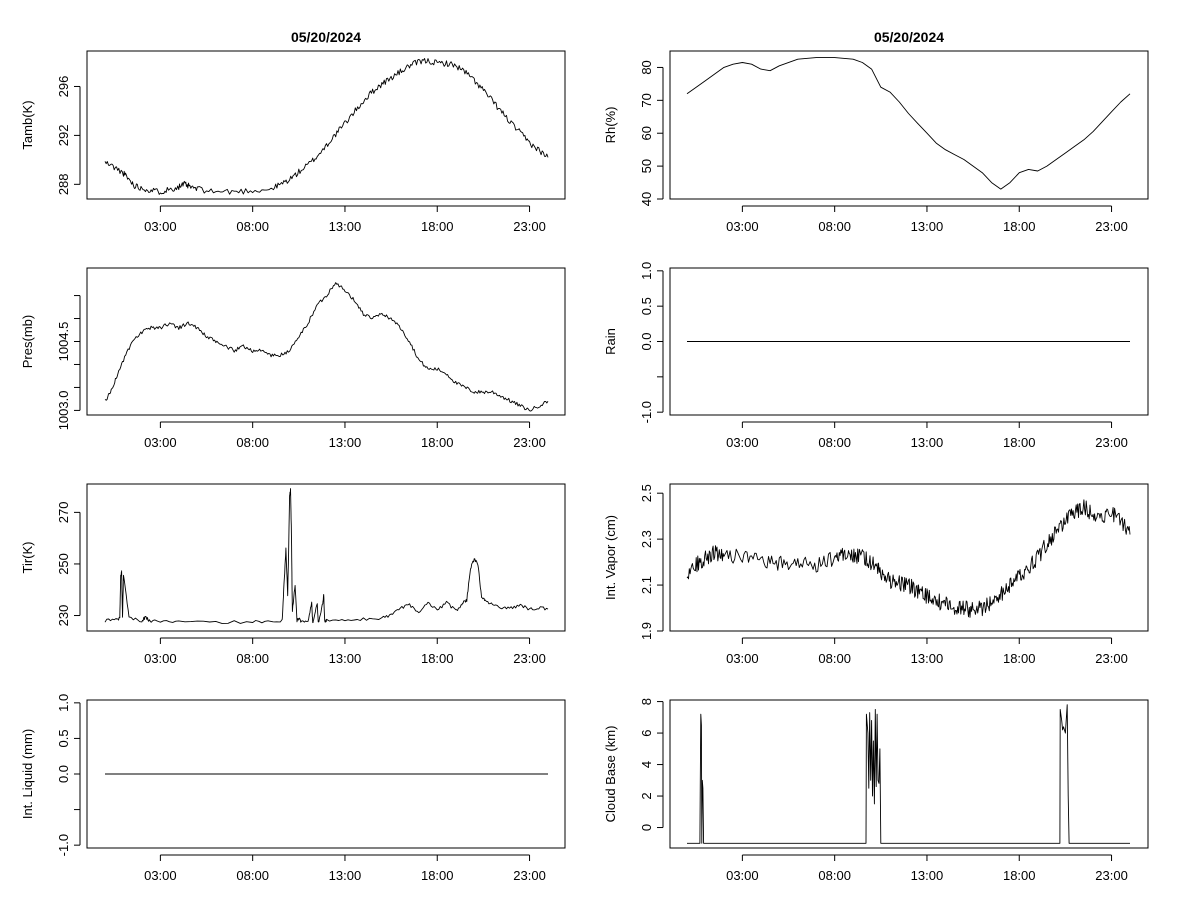 The width and height of the screenshot is (1200, 900). Describe the element at coordinates (63, 184) in the screenshot. I see `y-tick-label: 288` at that location.